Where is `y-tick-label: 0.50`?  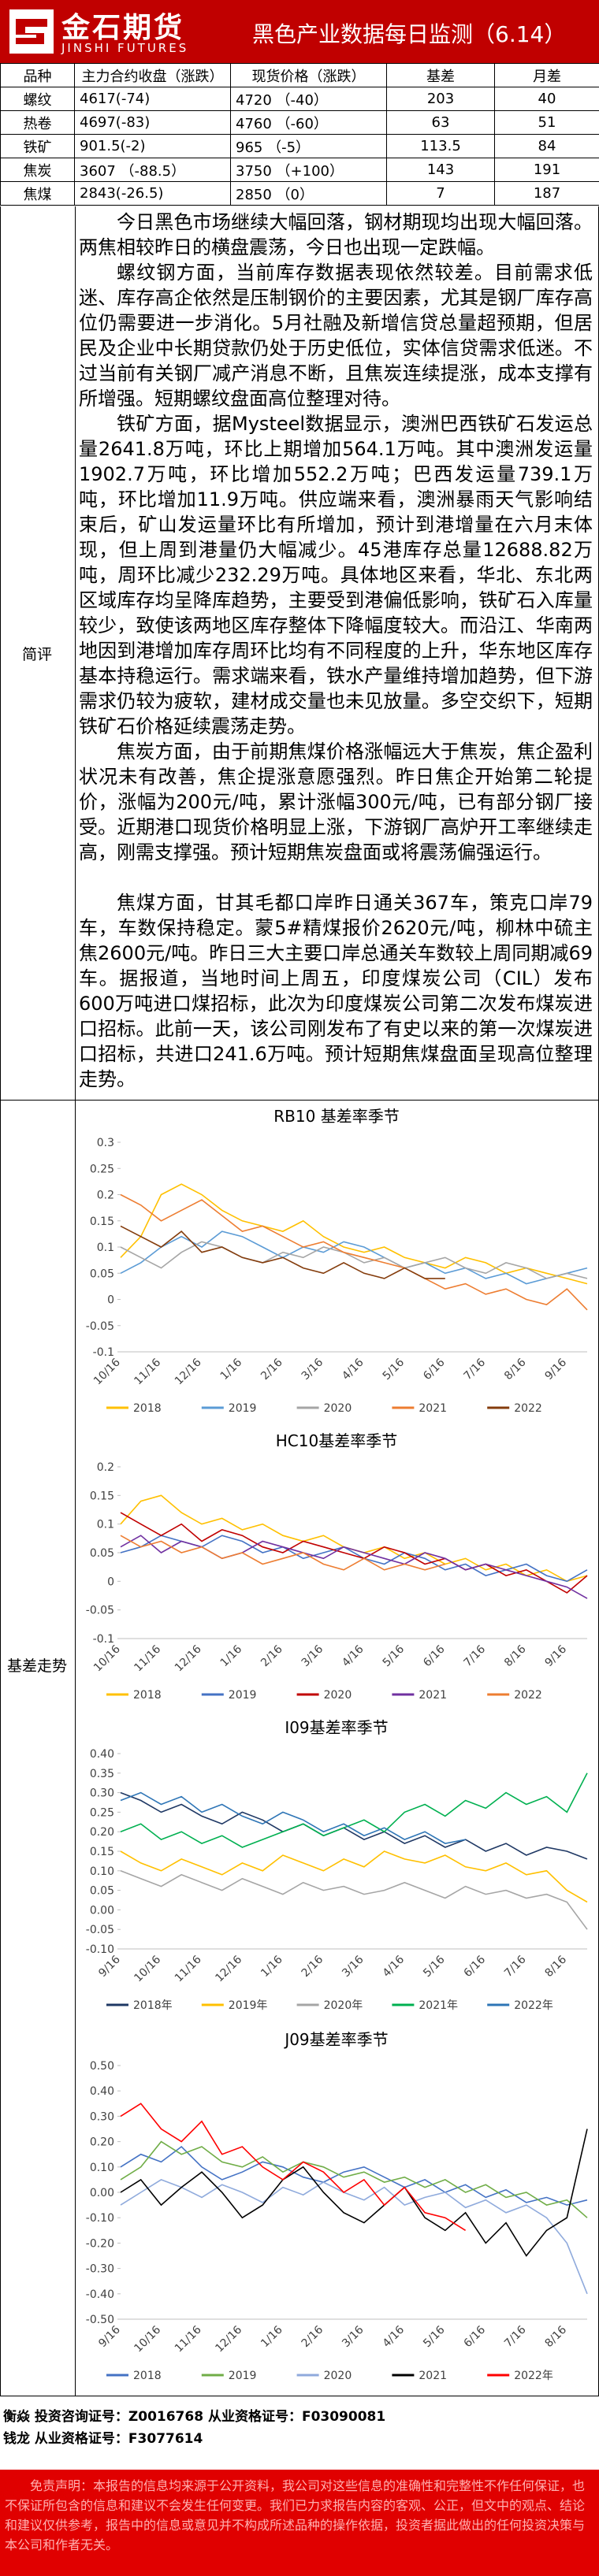 y-tick-label: 0.50 is located at coordinates (102, 2066).